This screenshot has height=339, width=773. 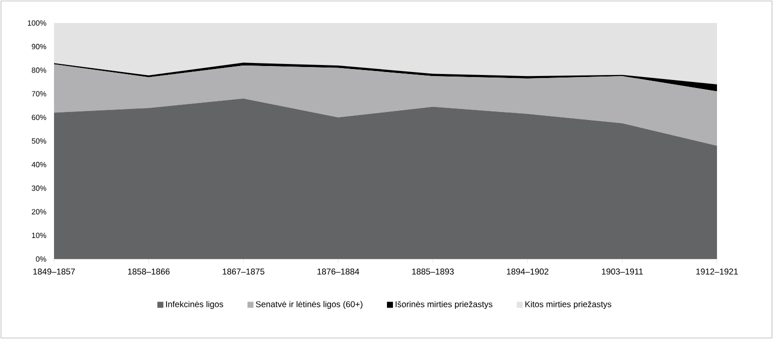 I want to click on legend-label: Senatvė ir lėtinės ligos (60+), so click(x=309, y=304).